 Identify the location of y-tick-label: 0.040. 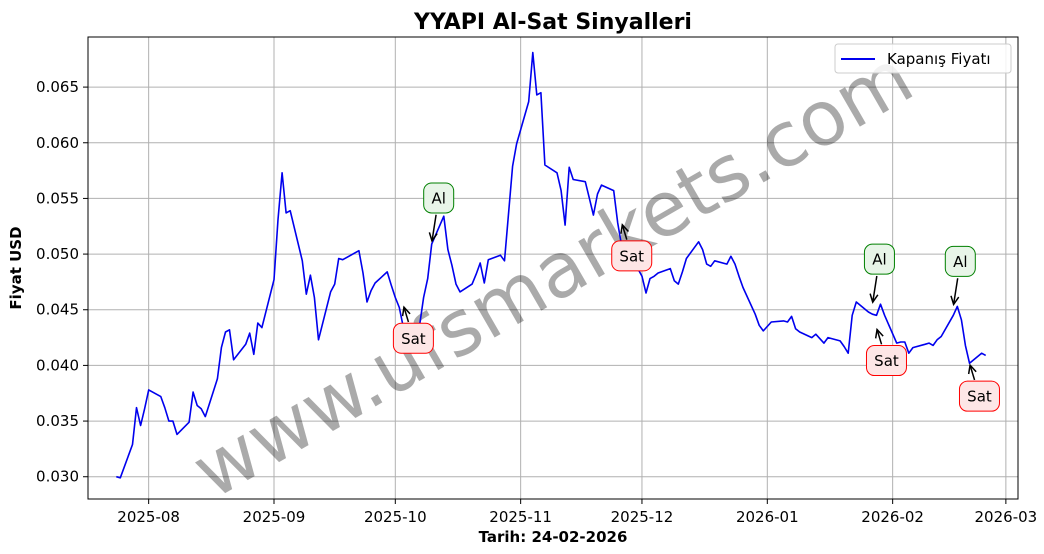
(57, 365).